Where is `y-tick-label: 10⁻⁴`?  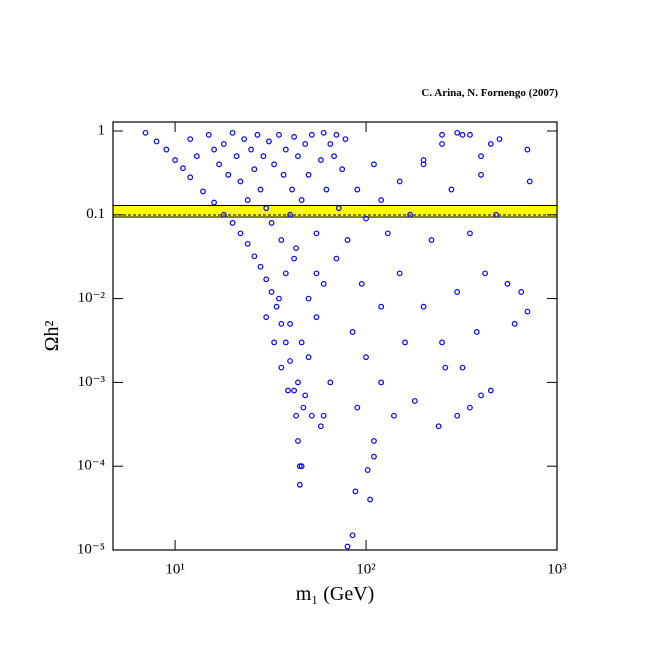
y-tick-label: 10⁻⁴ is located at coordinates (91, 466).